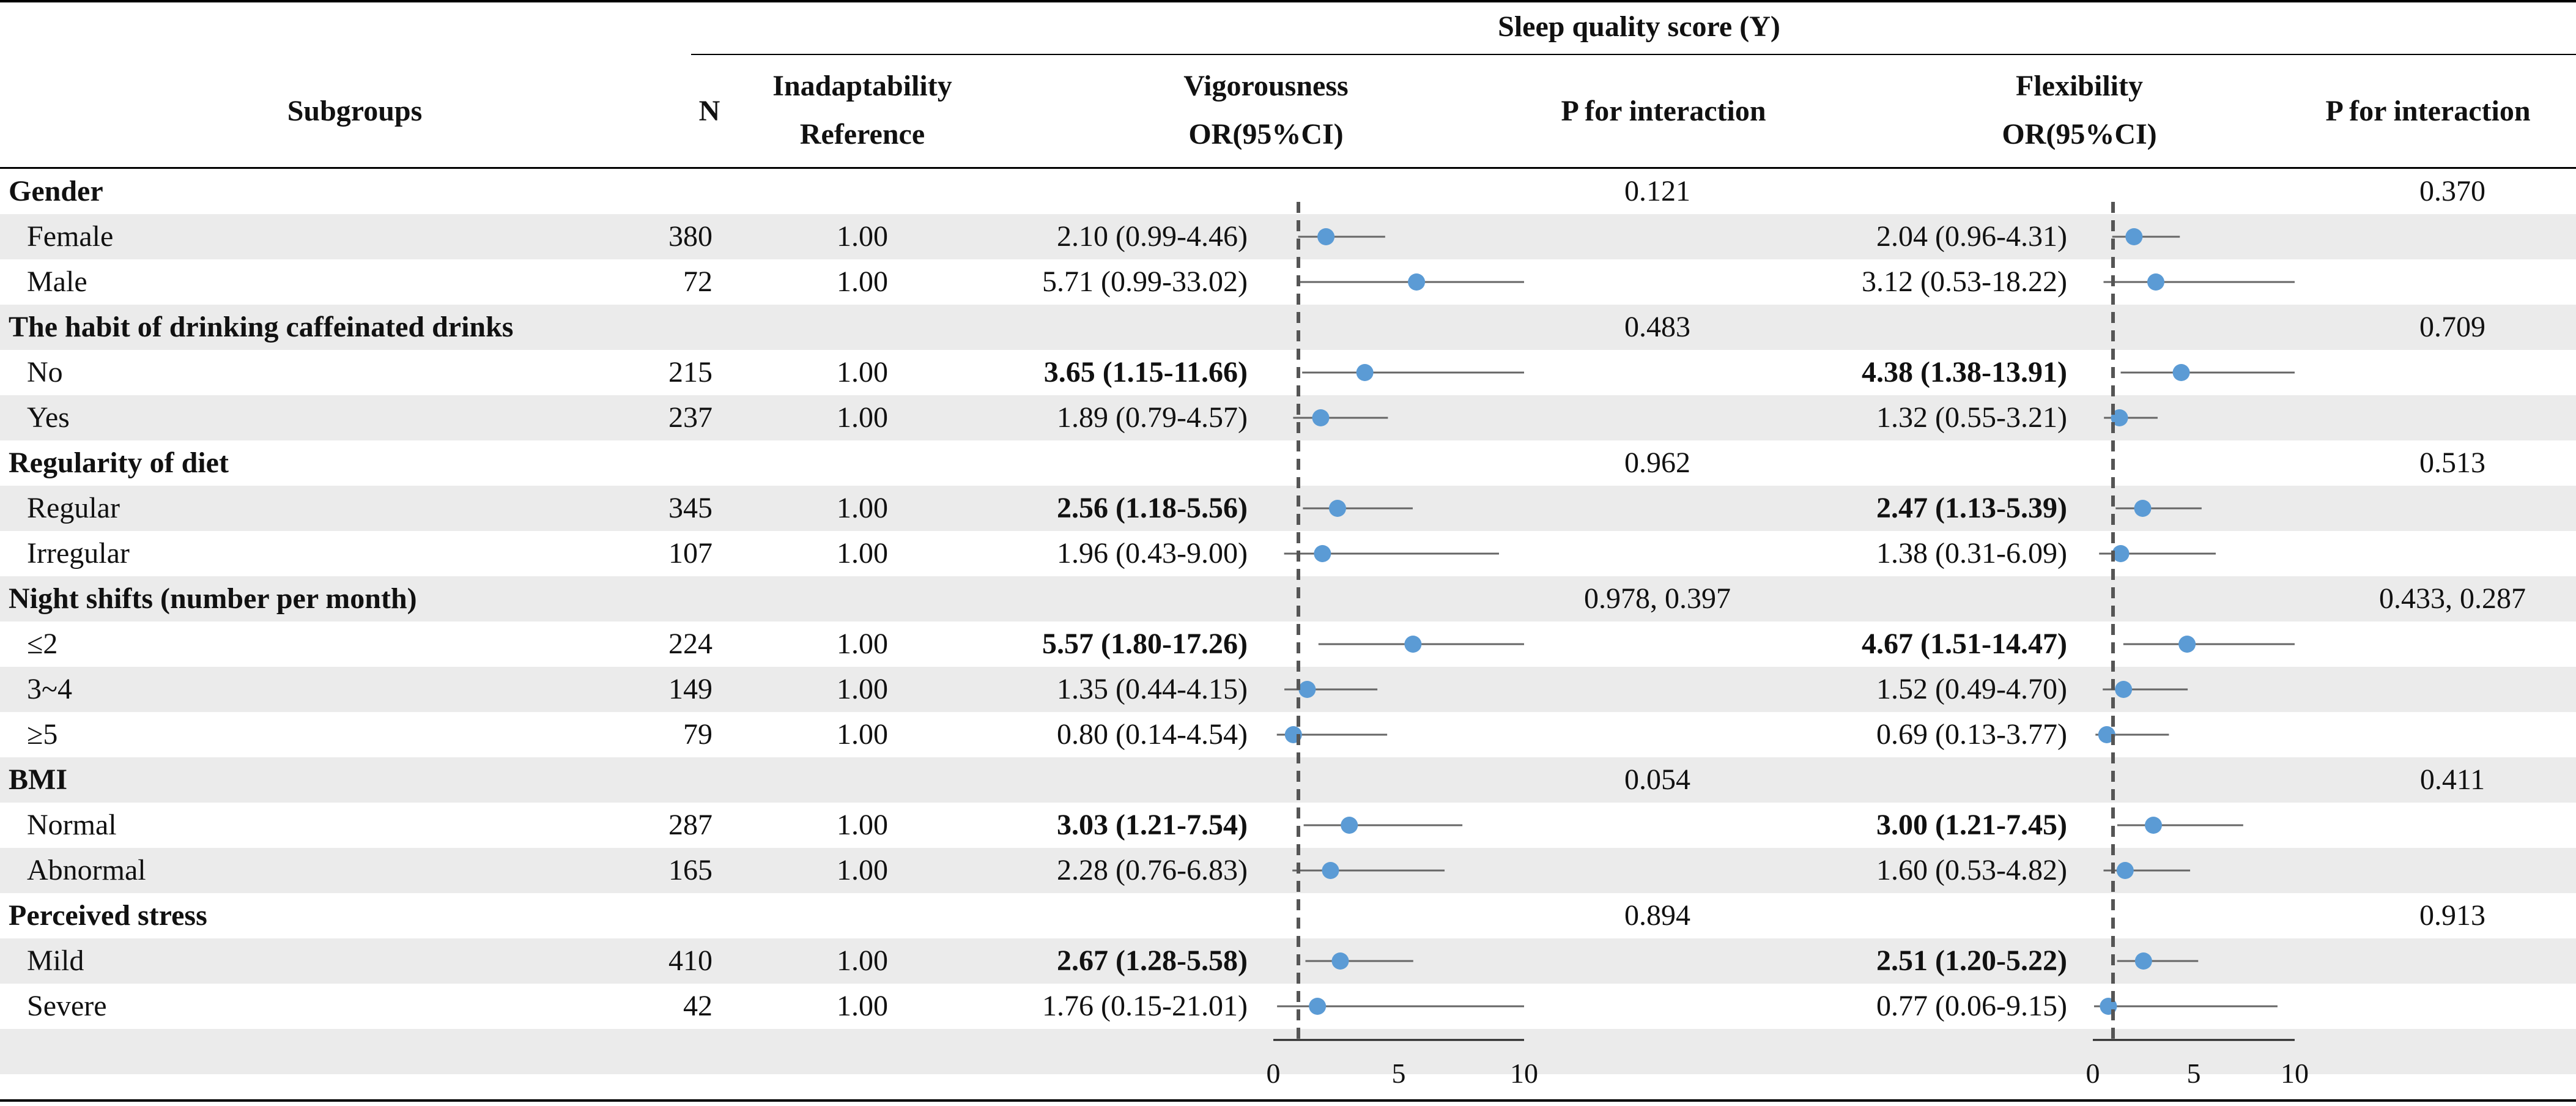 This screenshot has width=2576, height=1106. Describe the element at coordinates (42, 644) in the screenshot. I see `subgroup-label: ≤2` at that location.